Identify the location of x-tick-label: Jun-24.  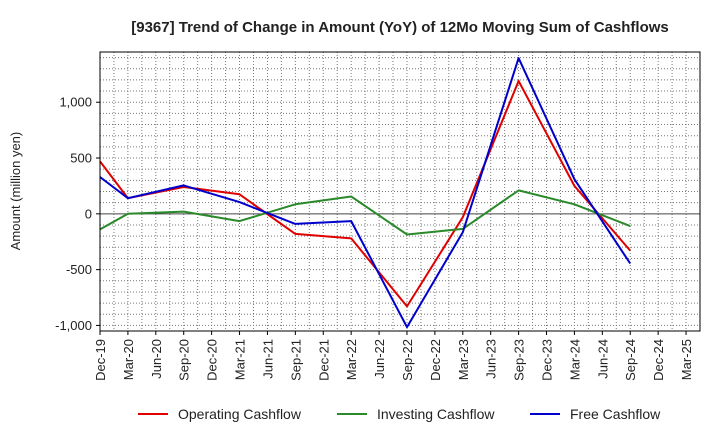
(602, 359).